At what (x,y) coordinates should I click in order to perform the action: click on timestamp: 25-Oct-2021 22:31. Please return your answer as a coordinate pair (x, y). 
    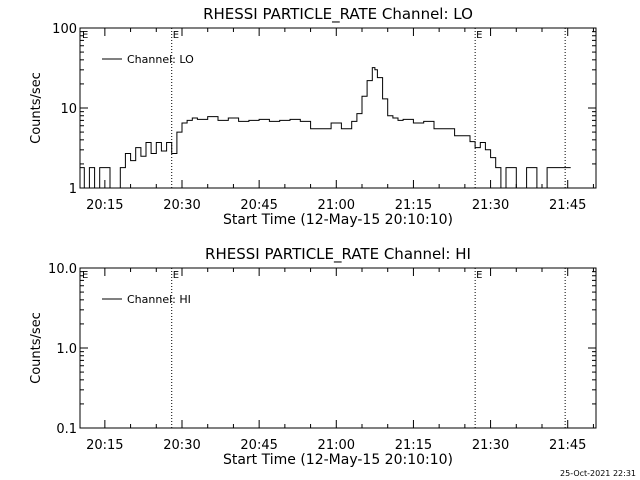
    Looking at the image, I should click on (598, 473).